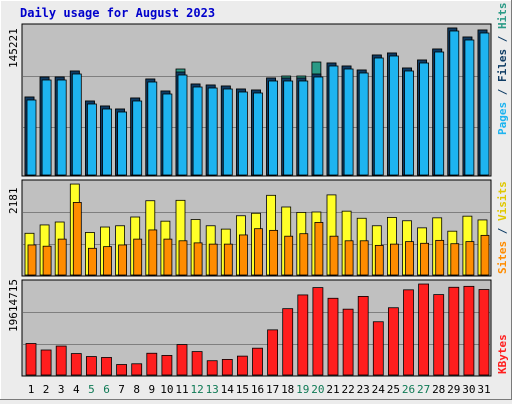  Describe the element at coordinates (46, 389) in the screenshot. I see `day-label: 2` at that location.